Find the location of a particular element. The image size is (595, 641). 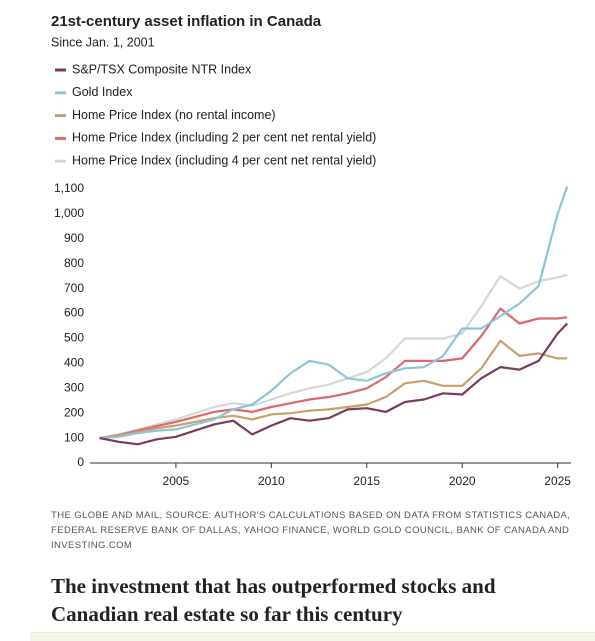

y-tick-label: 700 is located at coordinates (74, 288).